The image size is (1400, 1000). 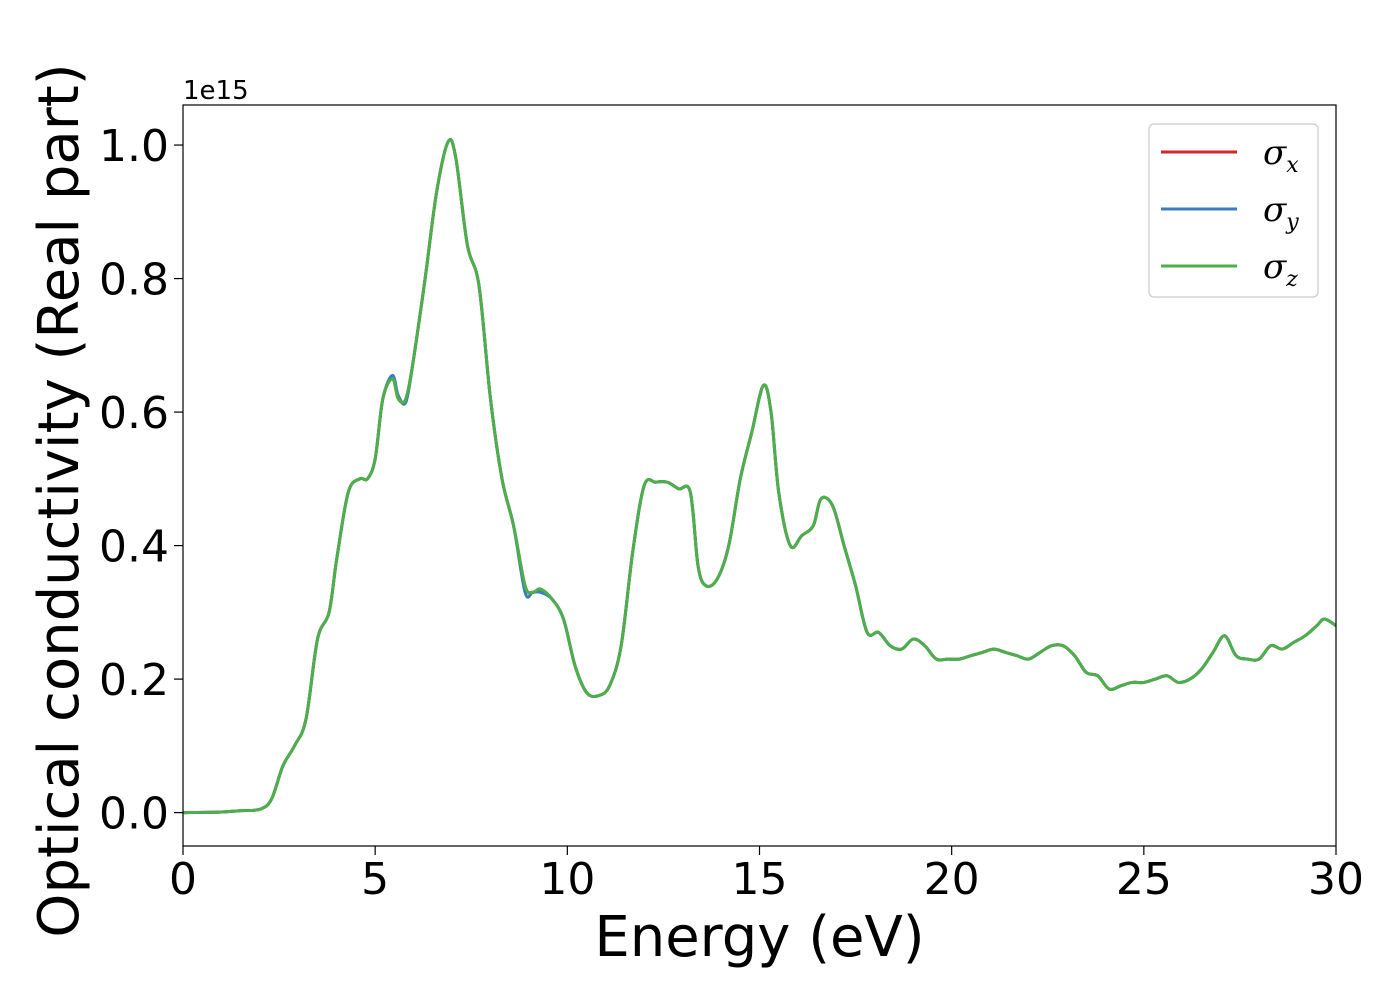 What do you see at coordinates (134, 680) in the screenshot?
I see `y-tick-label: 0.2` at bounding box center [134, 680].